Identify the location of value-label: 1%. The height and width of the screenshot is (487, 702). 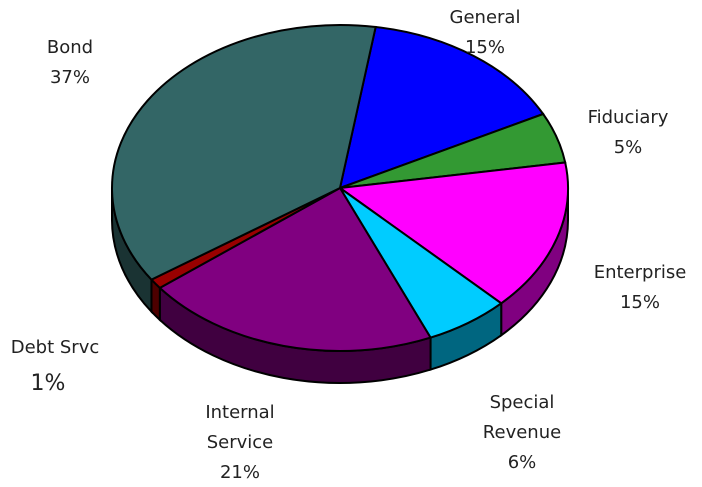
(48, 383).